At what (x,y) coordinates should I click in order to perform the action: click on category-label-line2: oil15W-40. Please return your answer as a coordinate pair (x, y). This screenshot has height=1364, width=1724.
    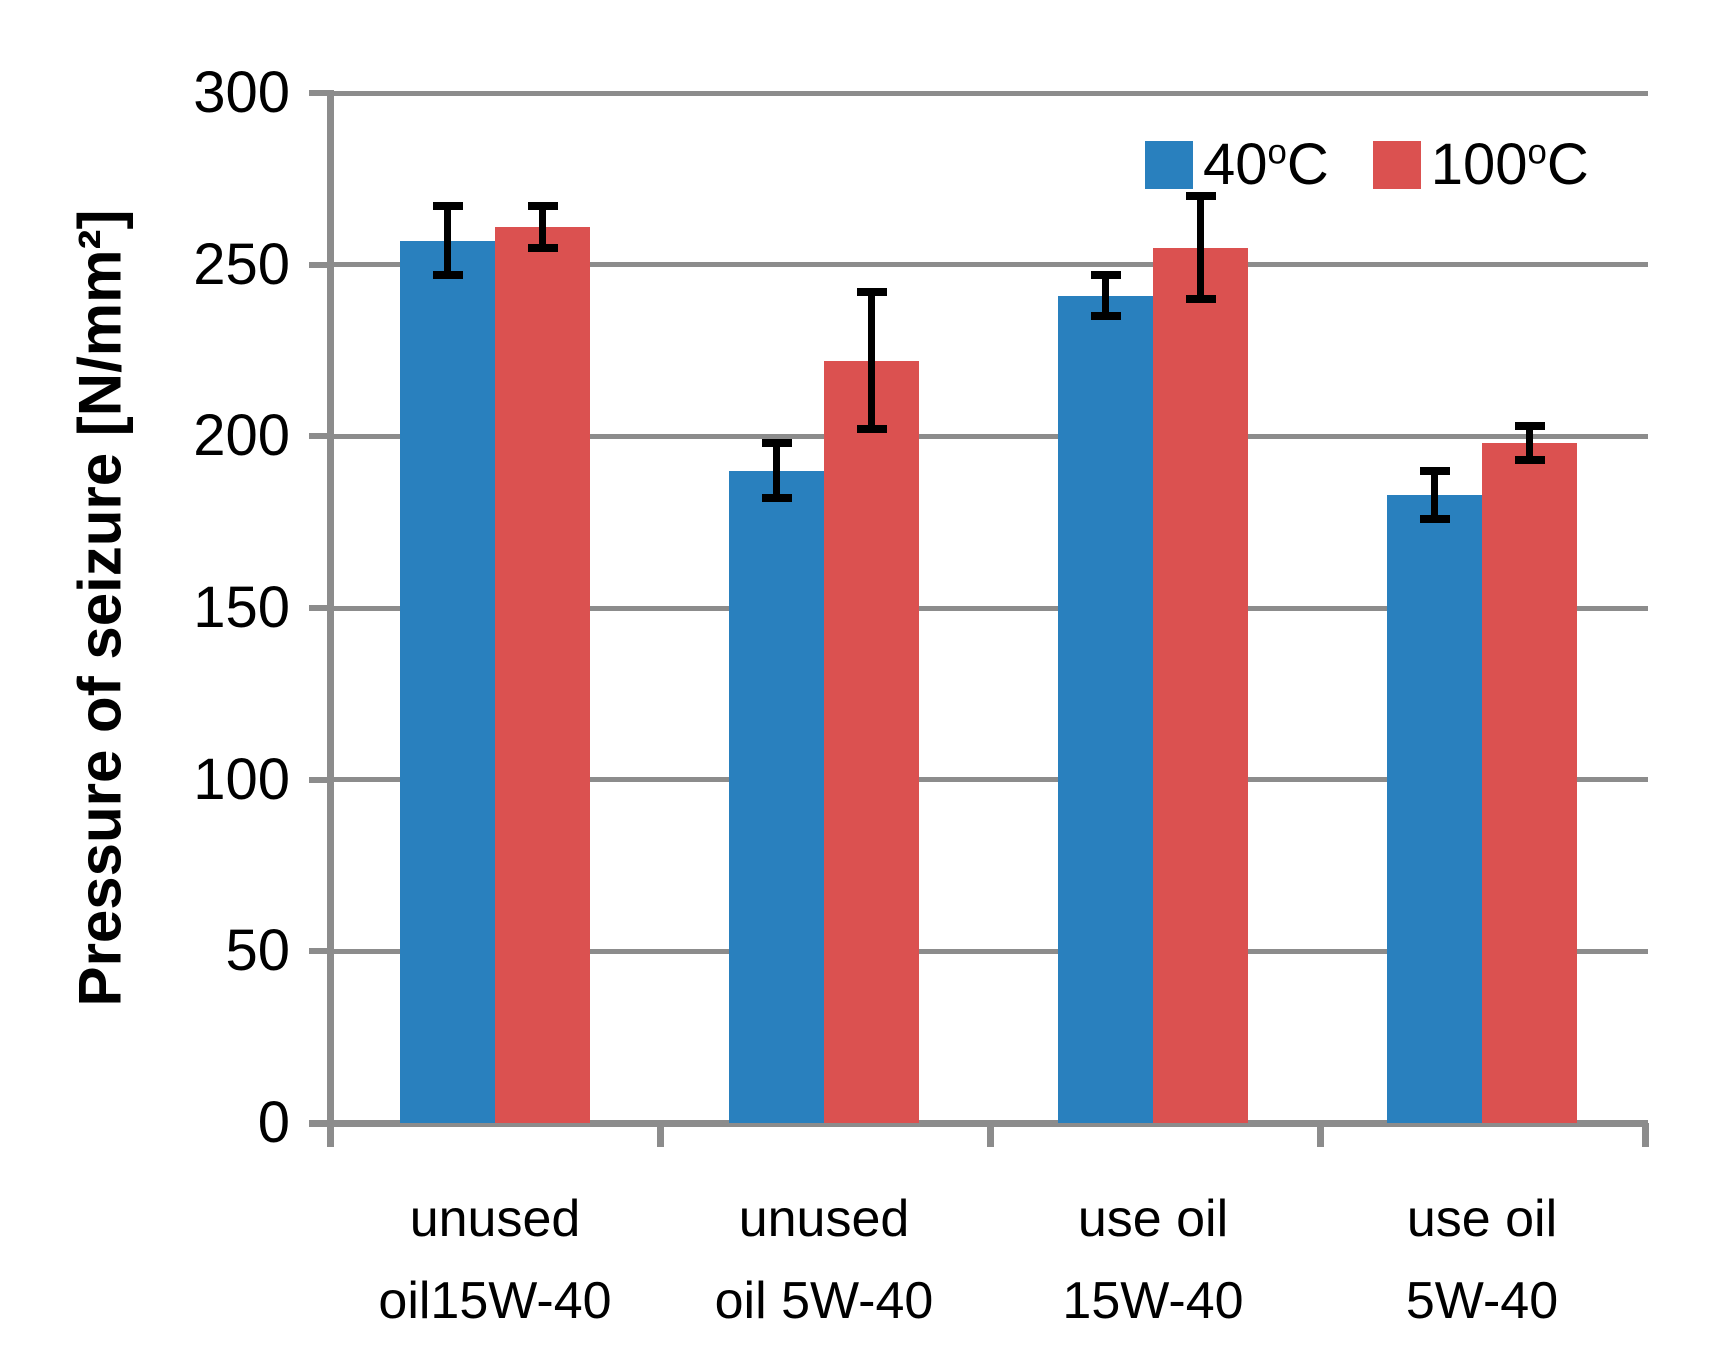
    Looking at the image, I should click on (495, 1301).